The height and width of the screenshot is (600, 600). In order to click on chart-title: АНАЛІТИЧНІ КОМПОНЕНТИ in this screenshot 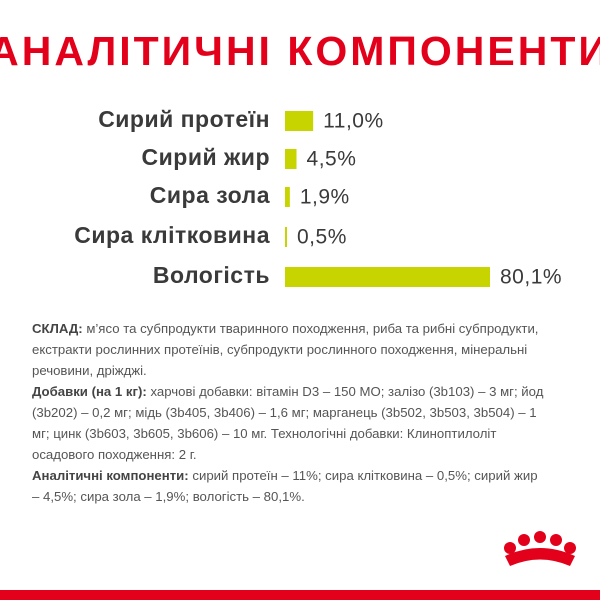, I will do `click(300, 51)`.